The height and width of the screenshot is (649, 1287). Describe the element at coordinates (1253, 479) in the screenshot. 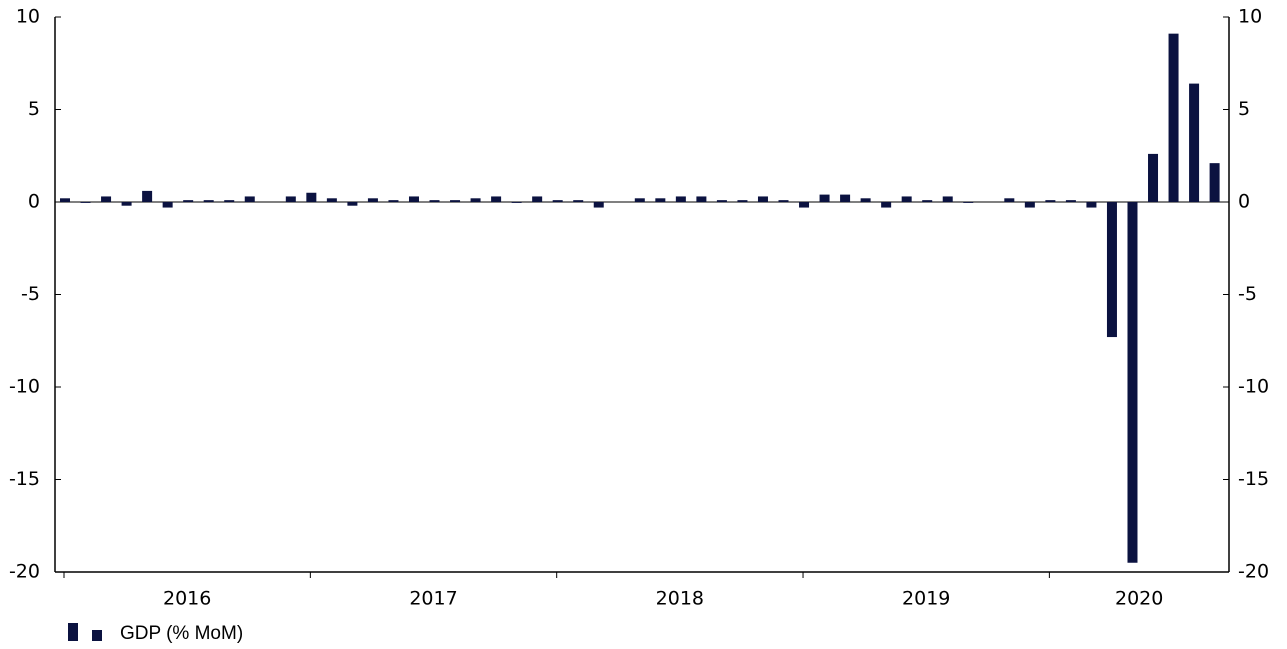

I see `y2-tick-label: -15` at that location.